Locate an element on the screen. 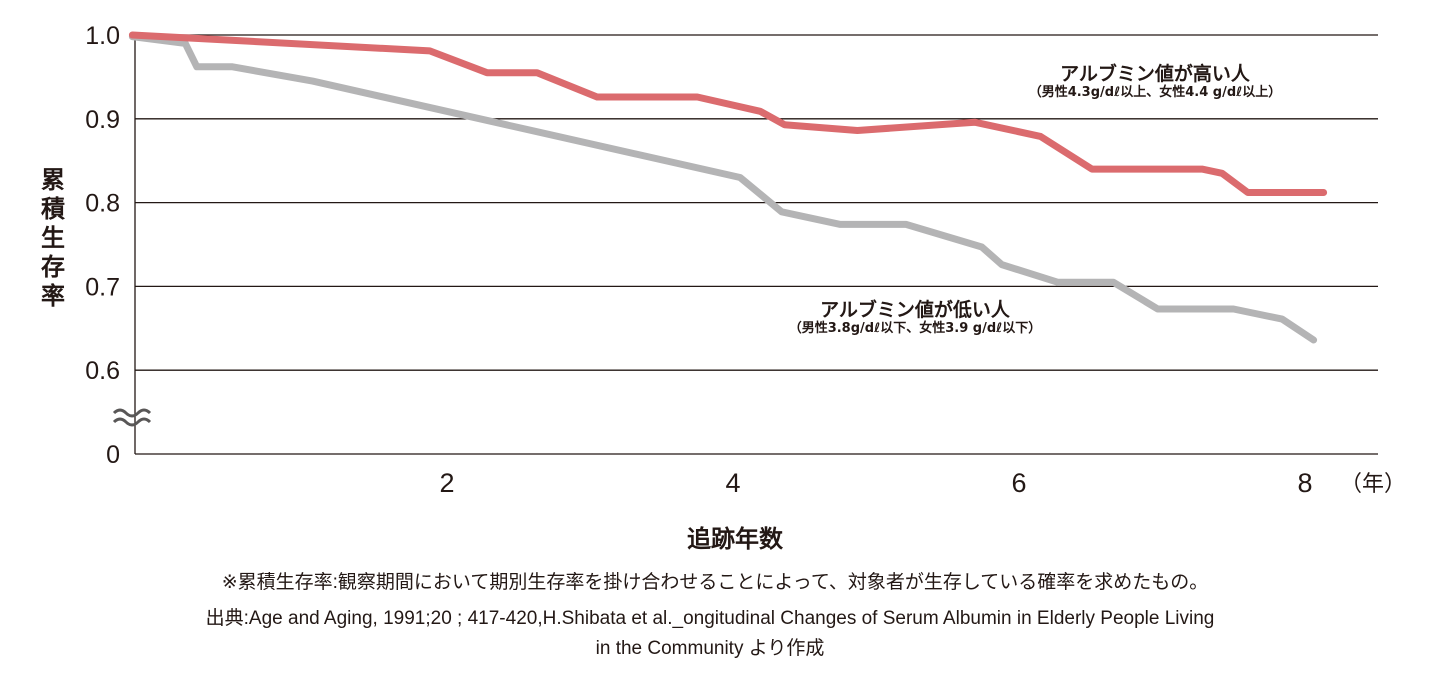  x-unit-label: （年） is located at coordinates (1373, 484).